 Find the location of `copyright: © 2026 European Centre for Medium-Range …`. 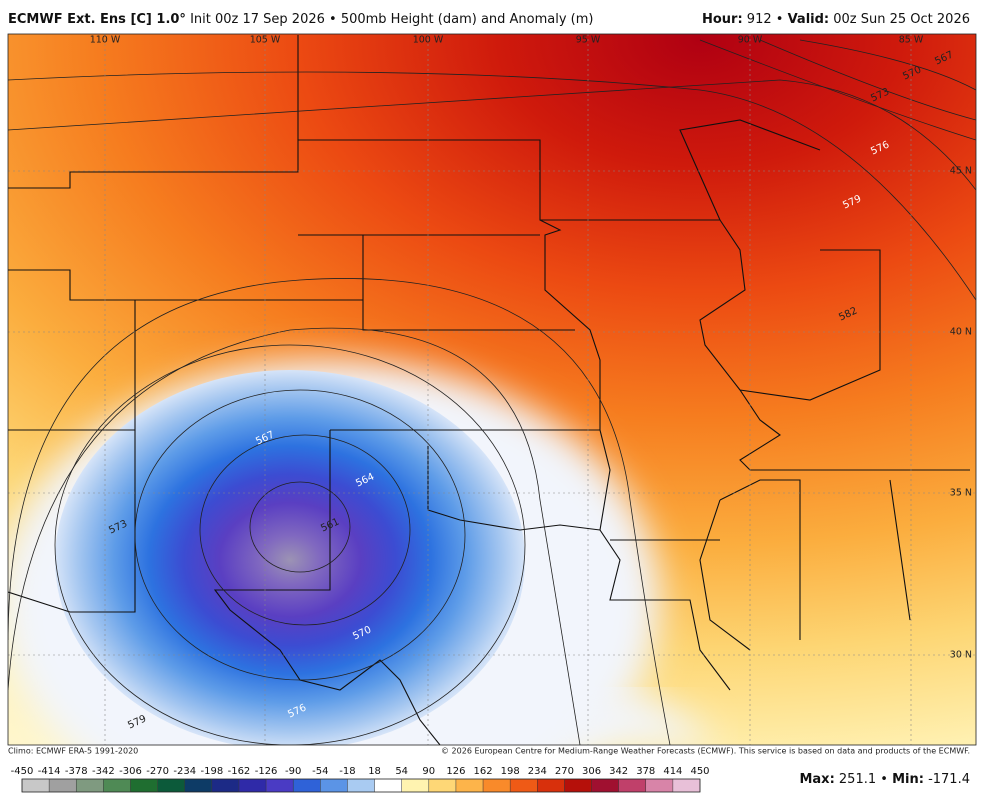

copyright: © 2026 European Centre for Medium-Range … is located at coordinates (705, 751).